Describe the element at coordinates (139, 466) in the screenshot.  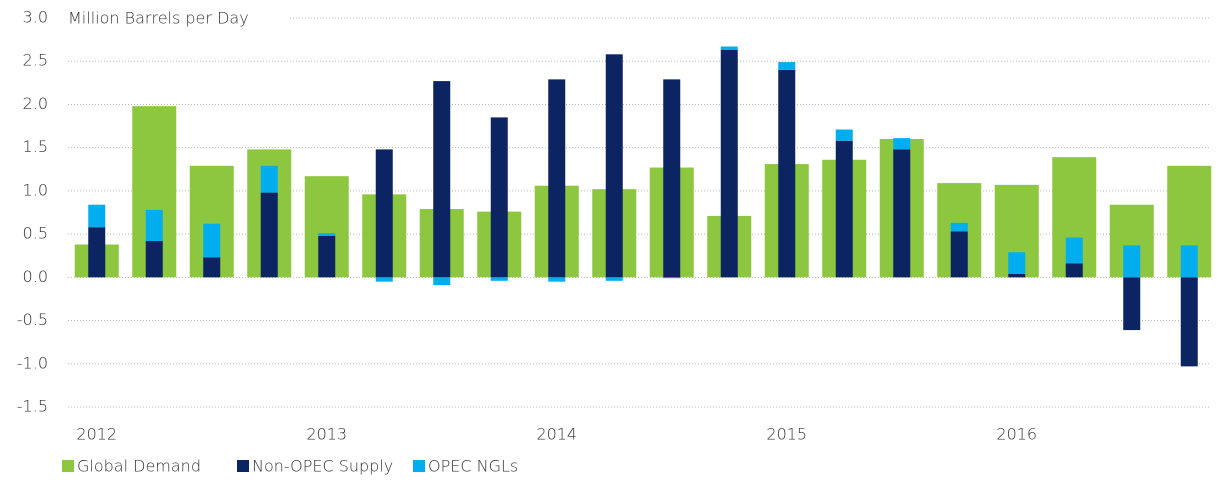
I see `legend-label: Global Demand` at that location.